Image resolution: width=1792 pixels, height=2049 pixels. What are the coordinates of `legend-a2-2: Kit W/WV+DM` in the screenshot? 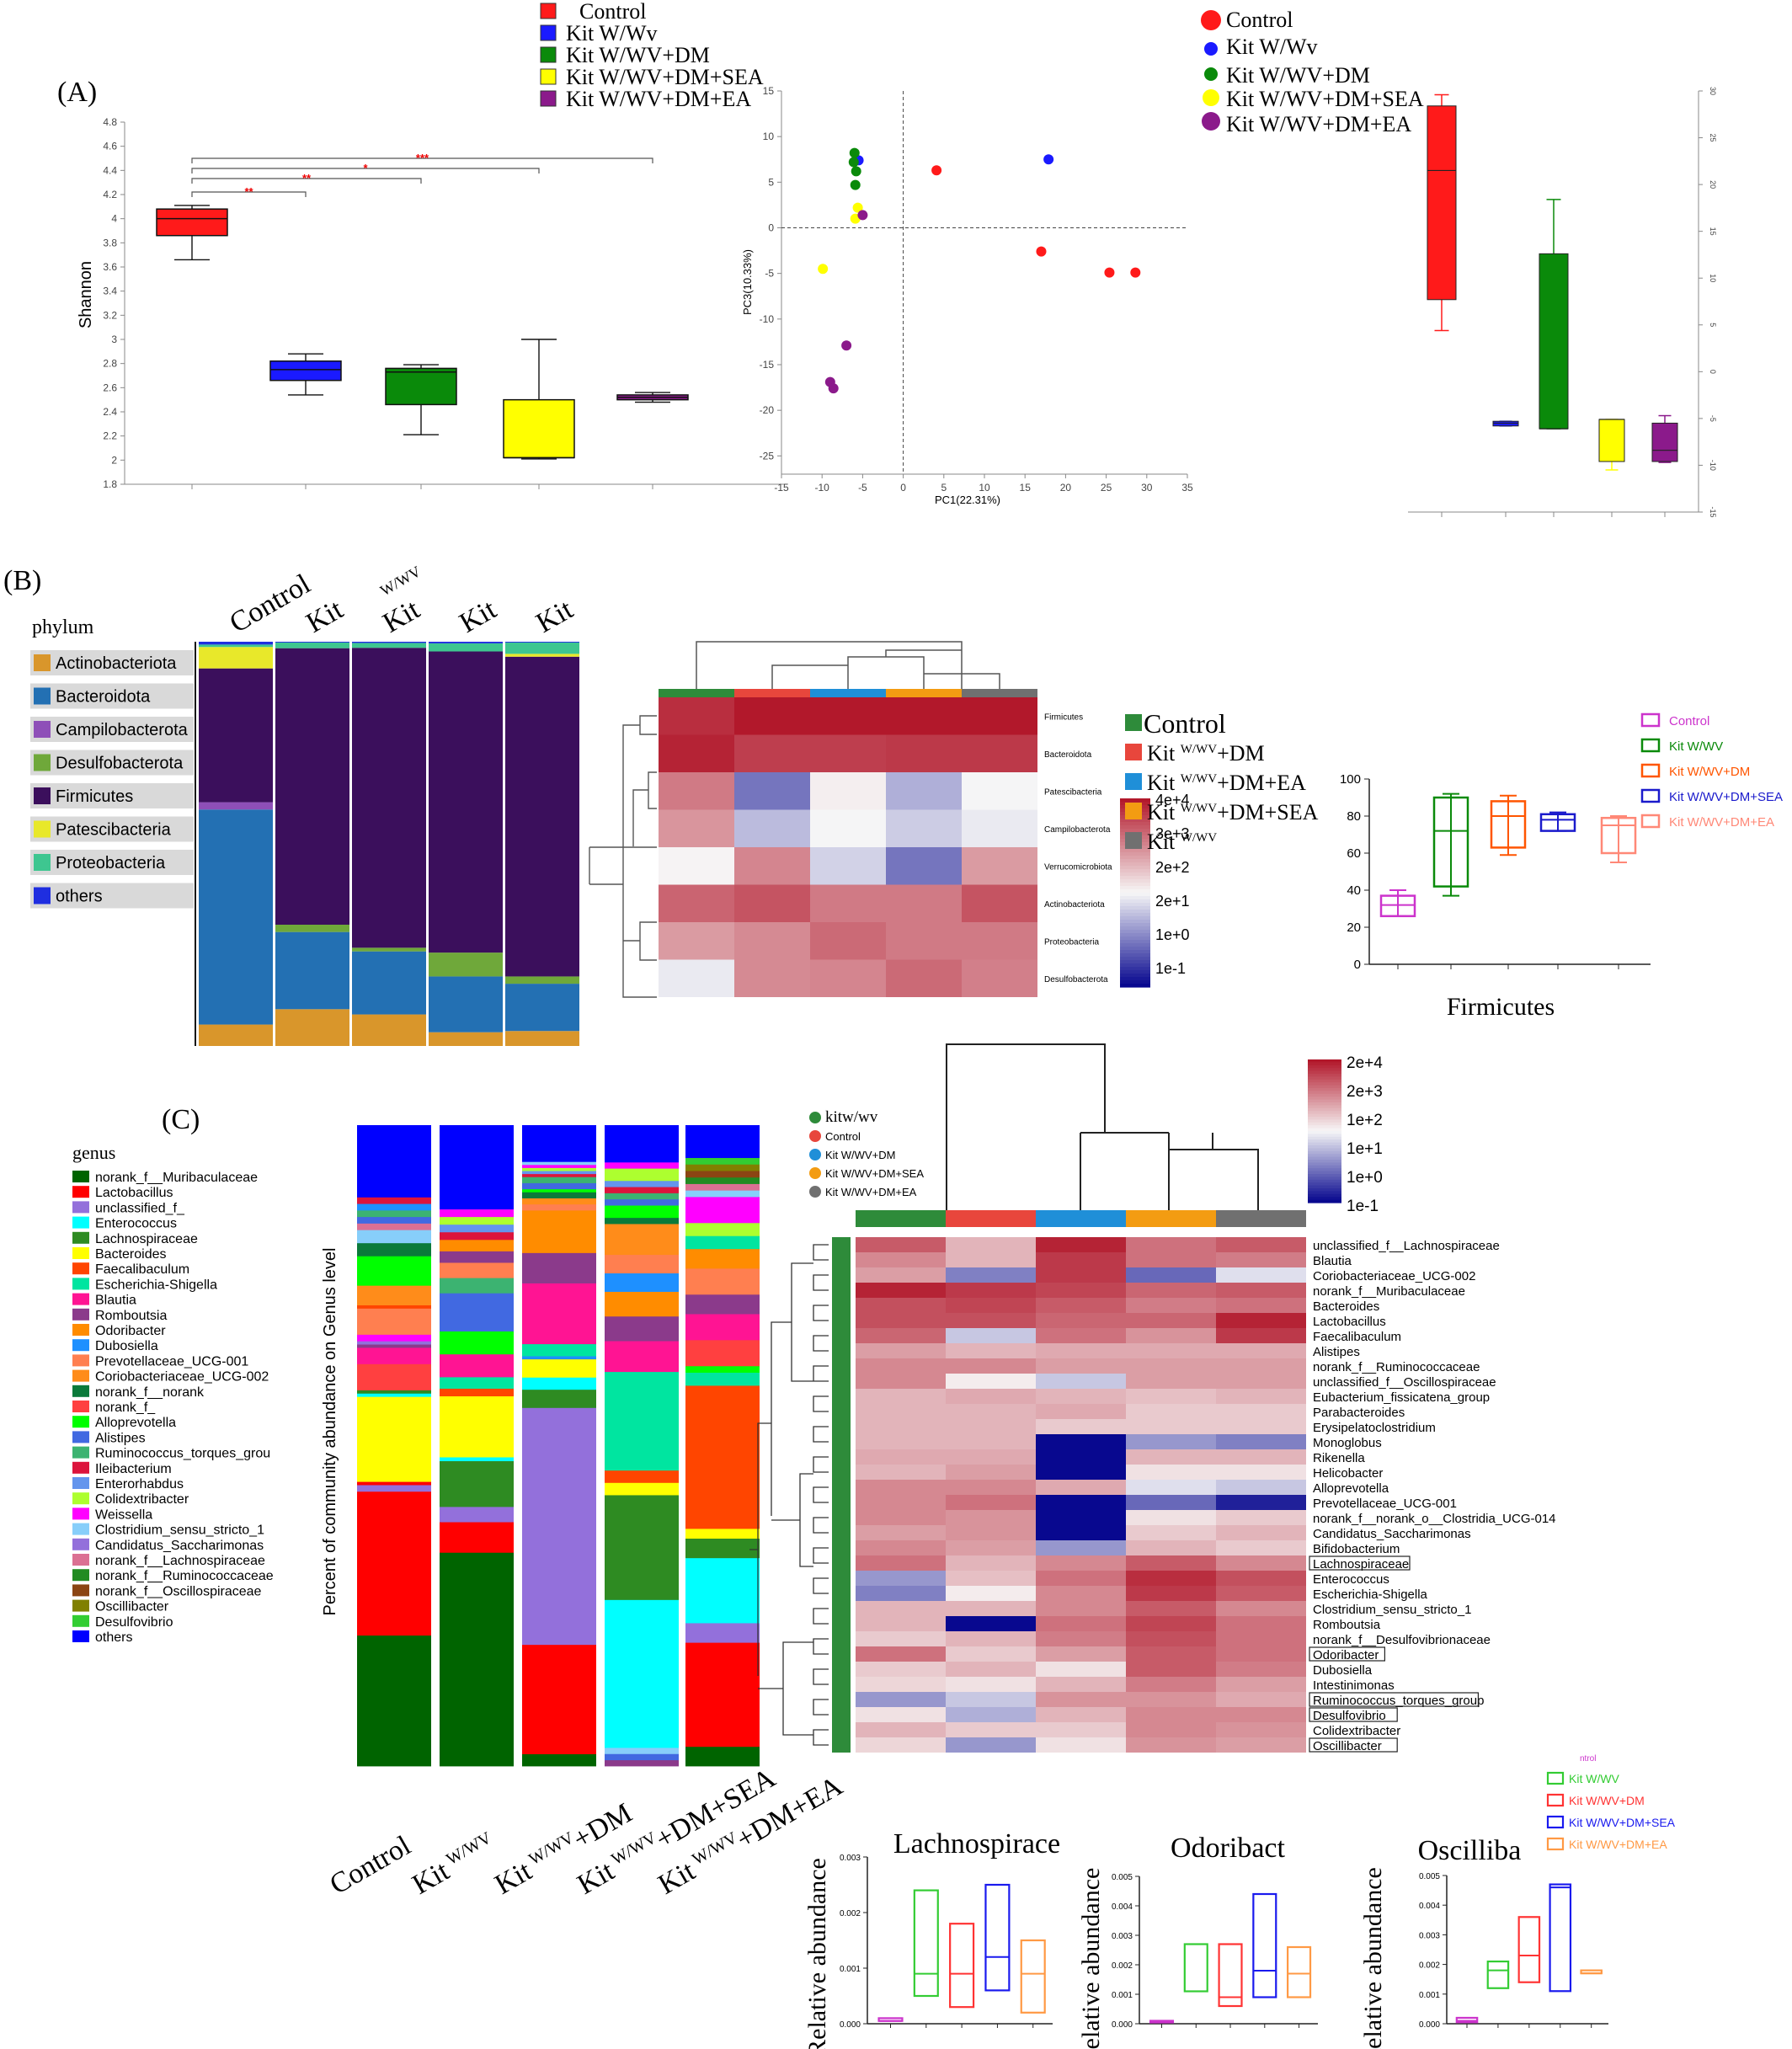 It's located at (1298, 75).